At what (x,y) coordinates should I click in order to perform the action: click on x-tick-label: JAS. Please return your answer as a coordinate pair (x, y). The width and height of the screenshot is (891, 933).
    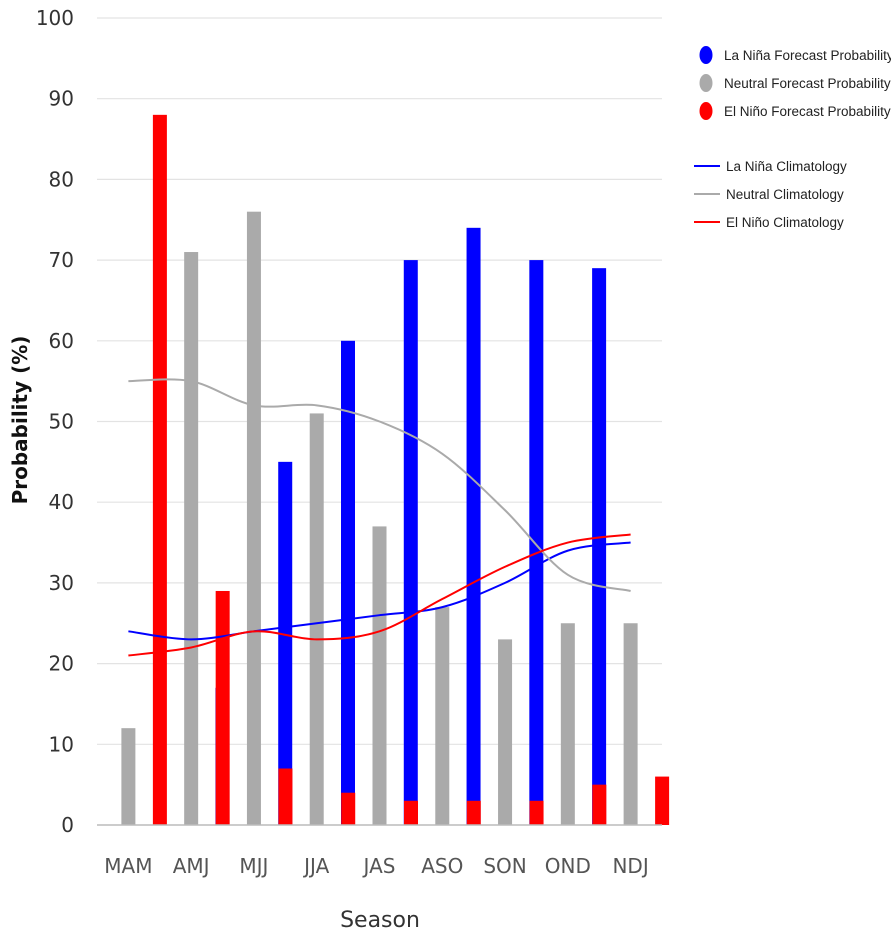
    Looking at the image, I should click on (379, 866).